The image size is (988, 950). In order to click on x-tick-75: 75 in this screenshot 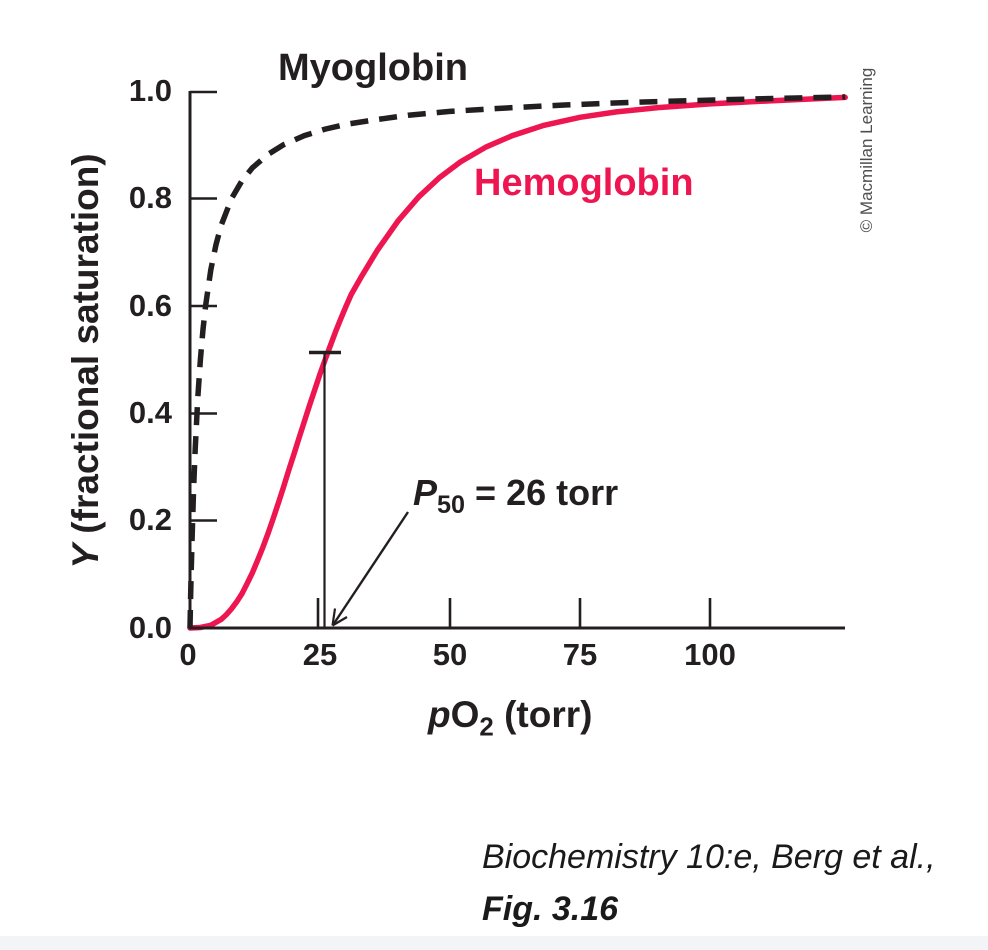, I will do `click(580, 654)`.